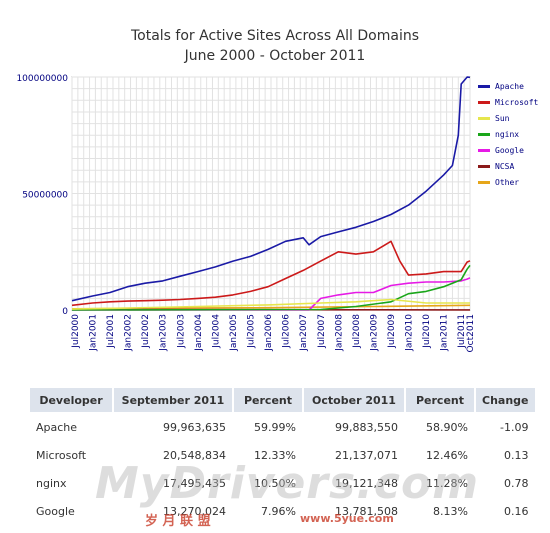  I want to click on legend-label: Google, so click(509, 150).